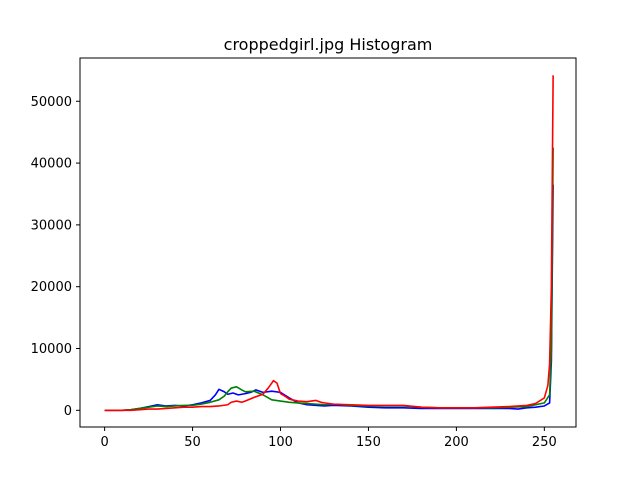  What do you see at coordinates (51, 287) in the screenshot?
I see `y-tick-label-2: 20000` at bounding box center [51, 287].